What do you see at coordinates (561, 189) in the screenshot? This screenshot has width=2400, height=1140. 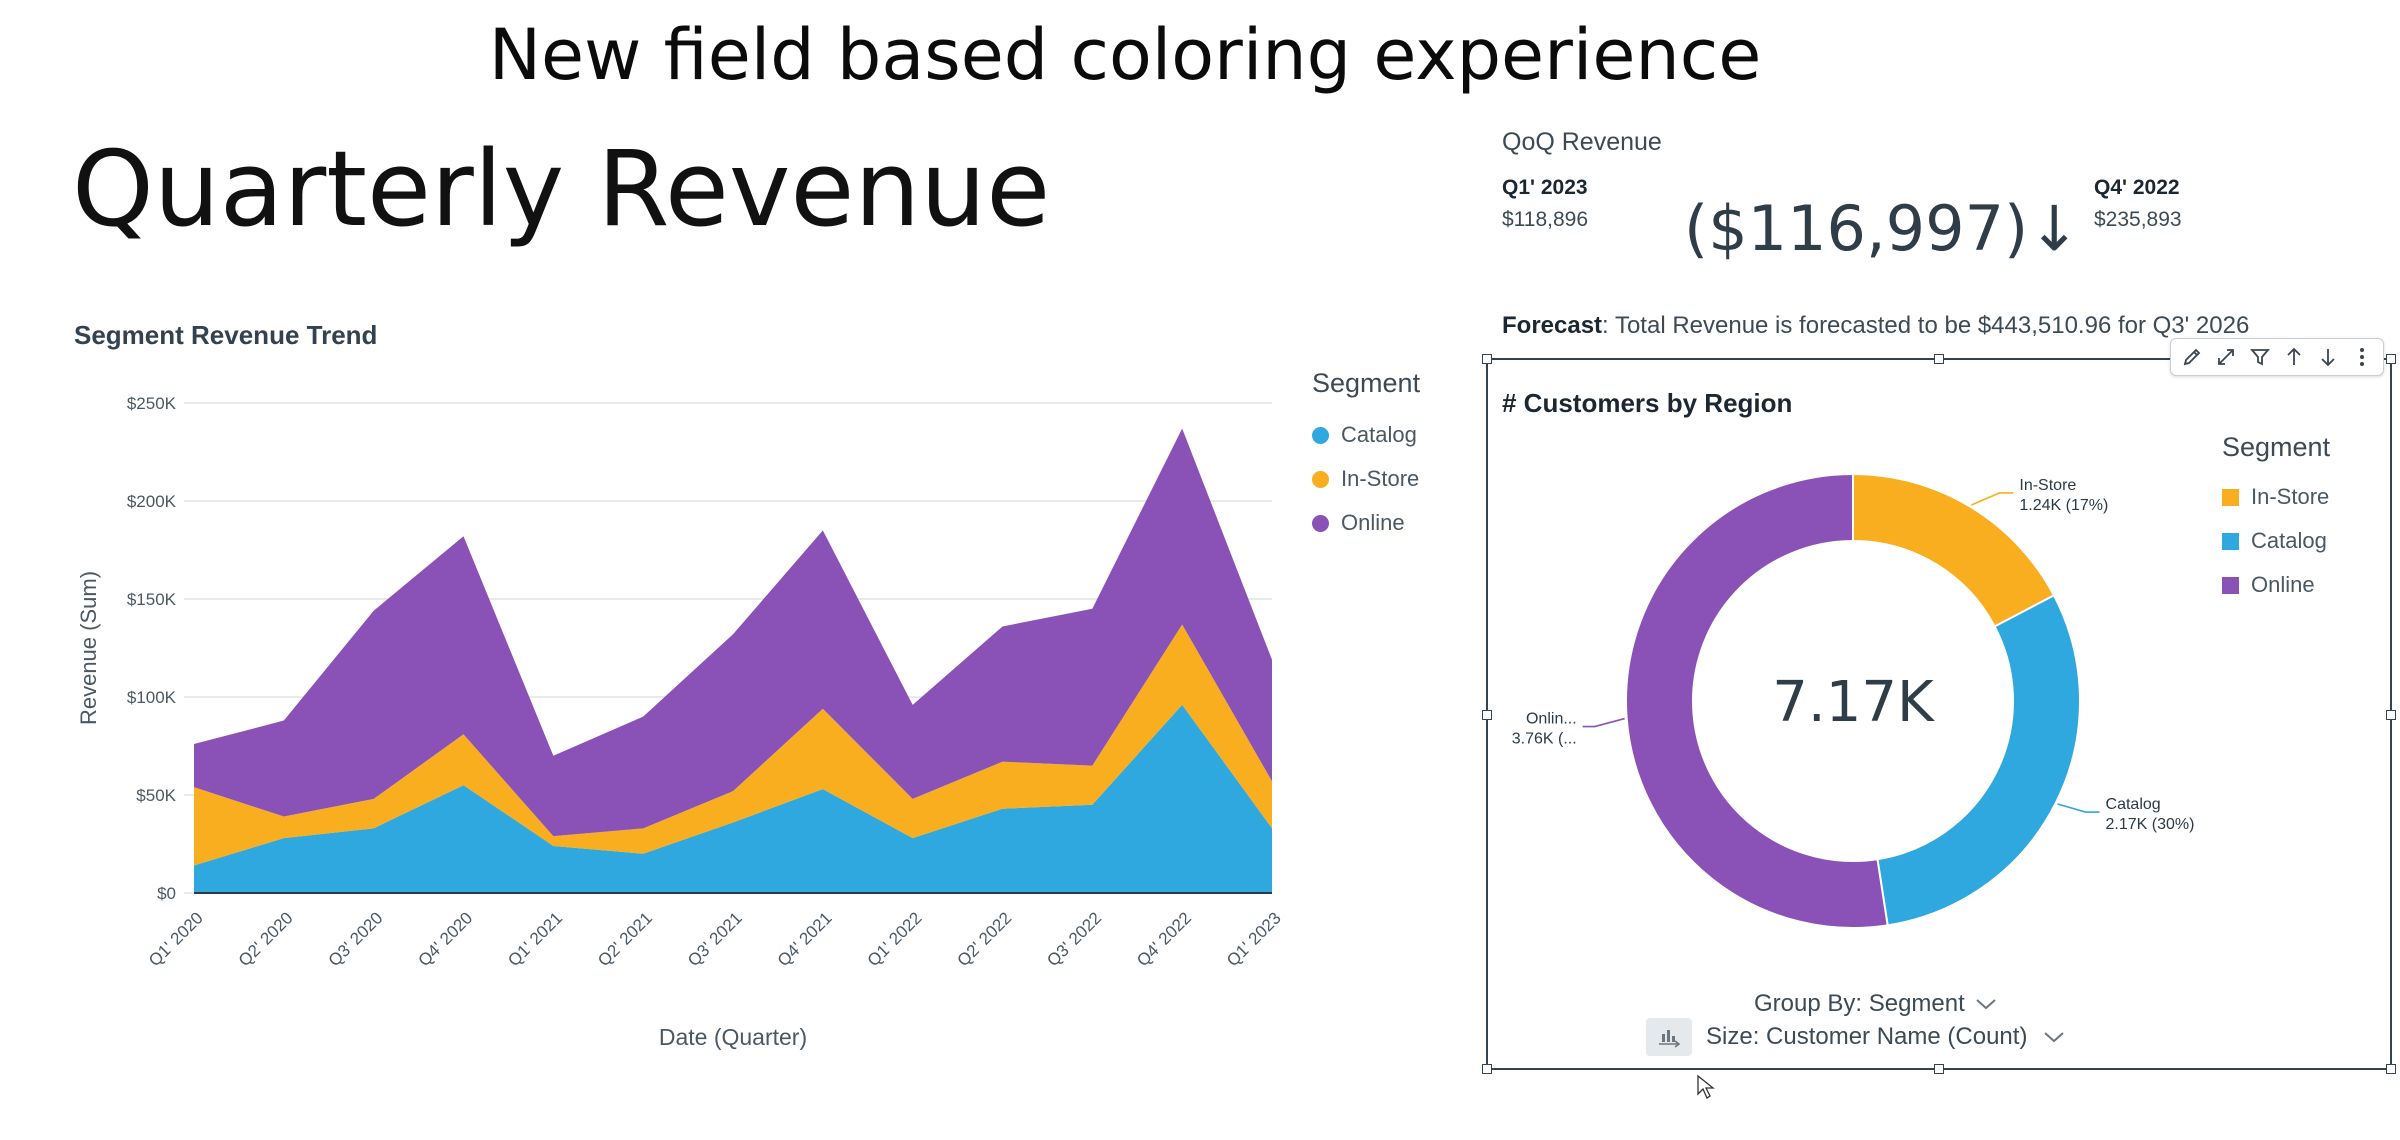 I see `page-title: Quarterly Revenue` at bounding box center [561, 189].